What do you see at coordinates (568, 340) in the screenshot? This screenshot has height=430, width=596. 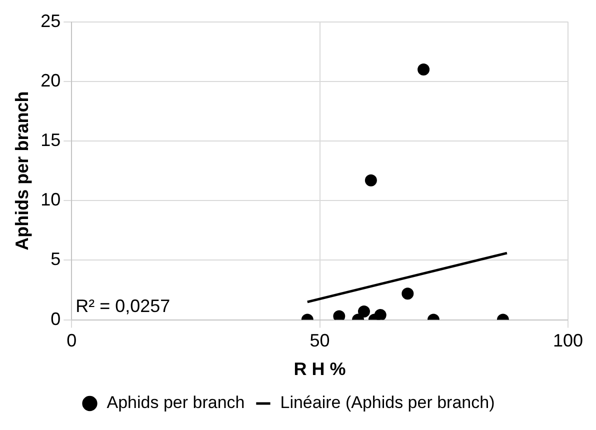 I see `x-tick-label: 100` at bounding box center [568, 340].